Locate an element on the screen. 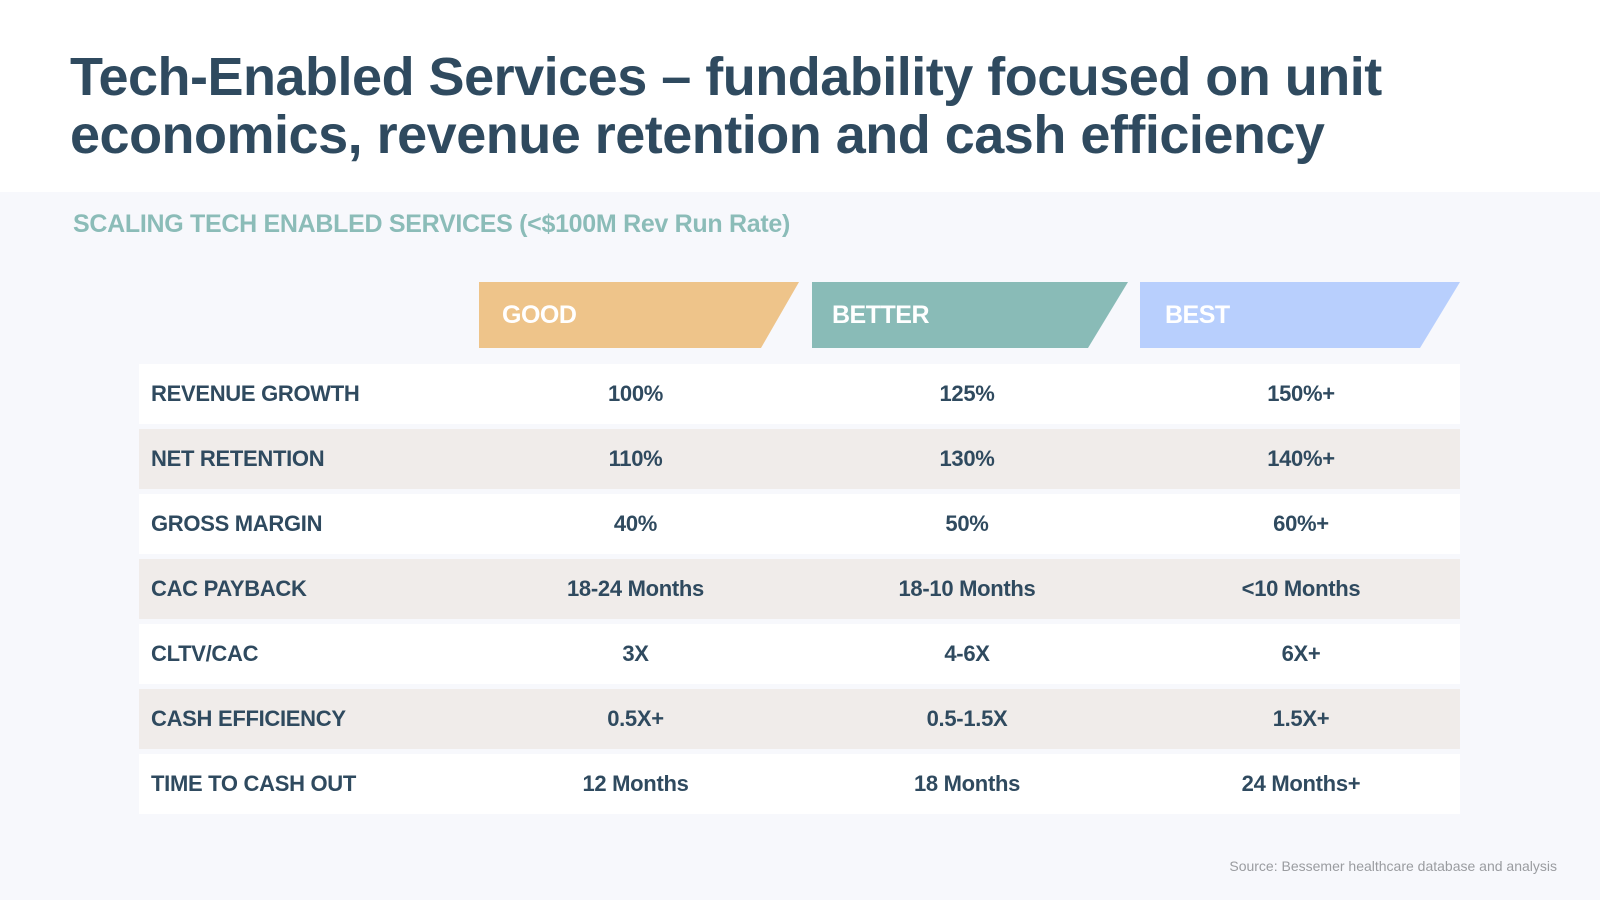 This screenshot has width=1600, height=900. table-row-cash-efficiency: CASH EFFICIENCY 0.5X+ 0.5-1.5X 1.5X+ is located at coordinates (799, 719).